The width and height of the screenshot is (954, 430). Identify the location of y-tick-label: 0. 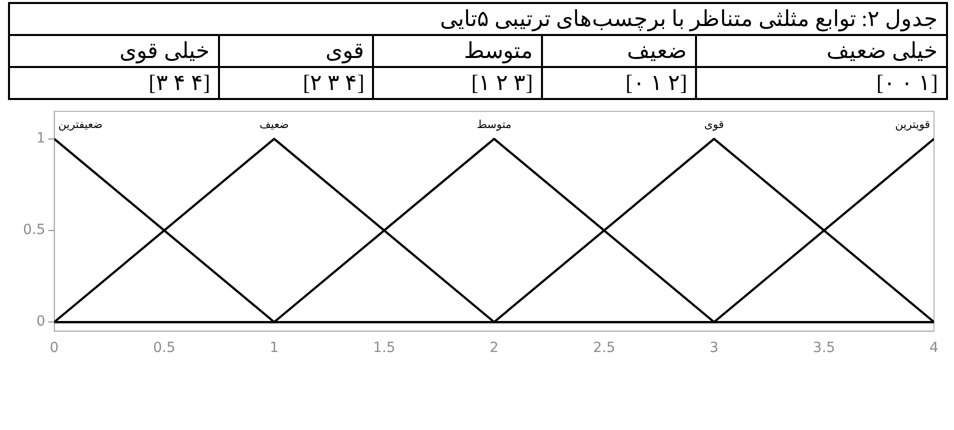
(41, 322).